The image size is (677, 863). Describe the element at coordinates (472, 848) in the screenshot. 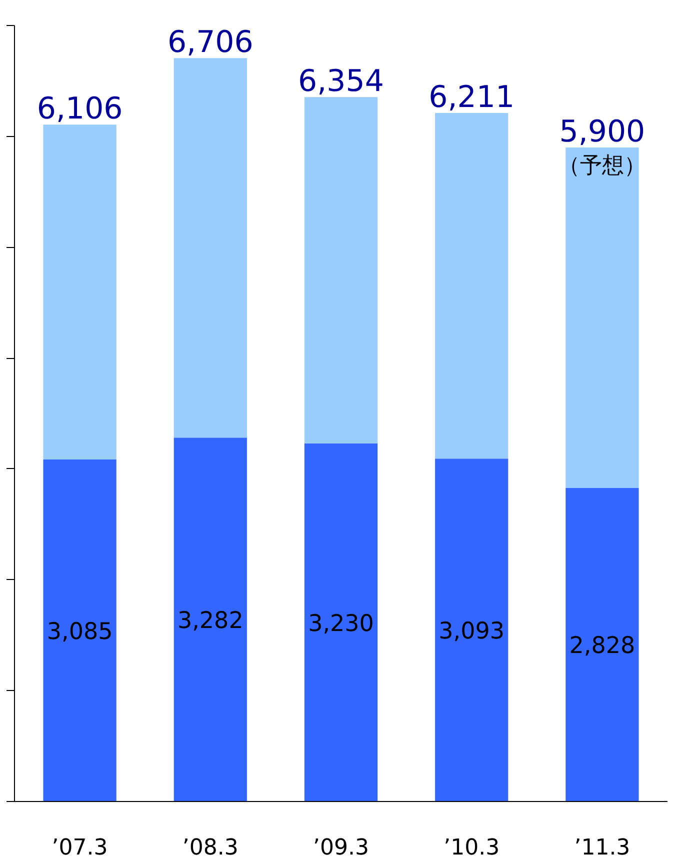

I see `x-tick-label: ’10.3` at that location.